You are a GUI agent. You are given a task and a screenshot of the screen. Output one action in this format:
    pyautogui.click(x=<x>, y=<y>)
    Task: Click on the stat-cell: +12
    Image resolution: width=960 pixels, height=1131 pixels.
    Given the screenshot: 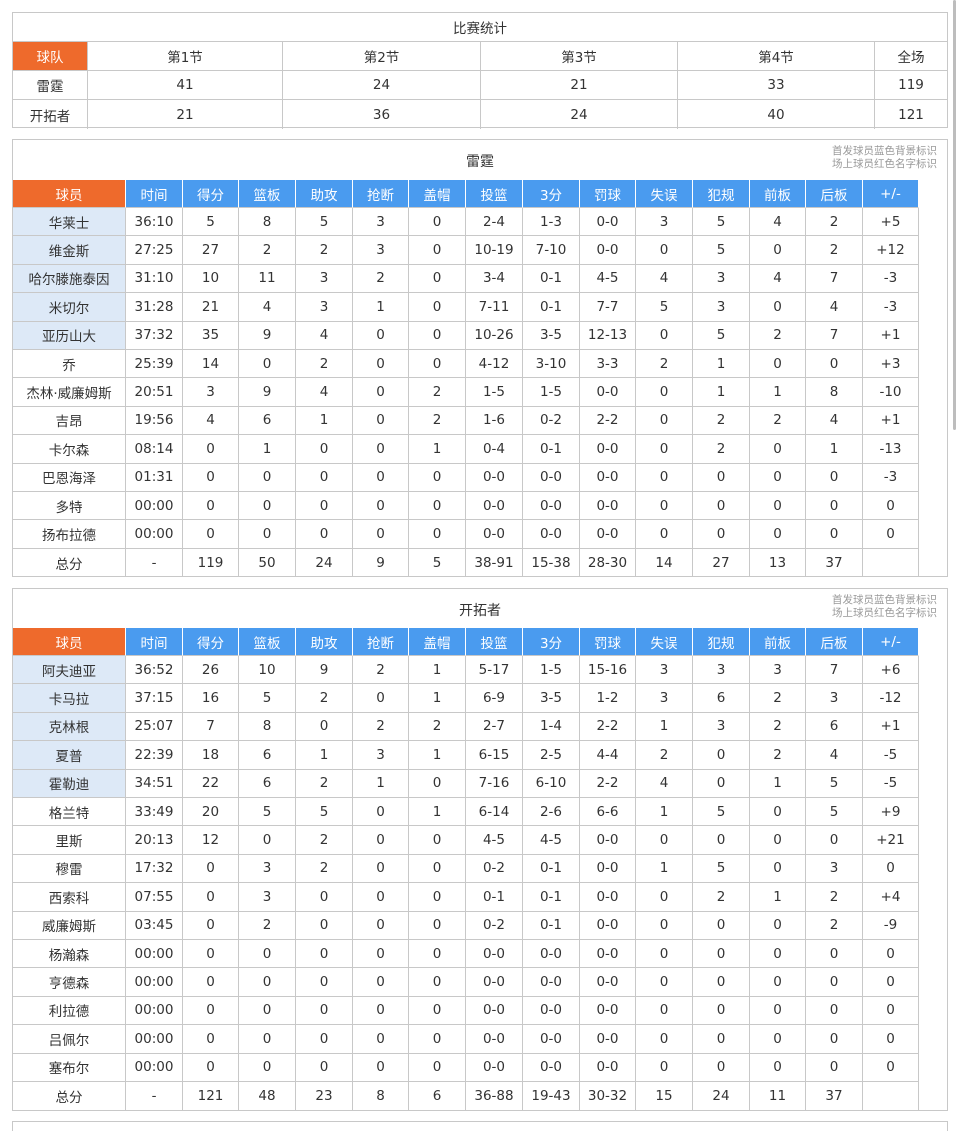 What is the action you would take?
    pyautogui.click(x=891, y=250)
    